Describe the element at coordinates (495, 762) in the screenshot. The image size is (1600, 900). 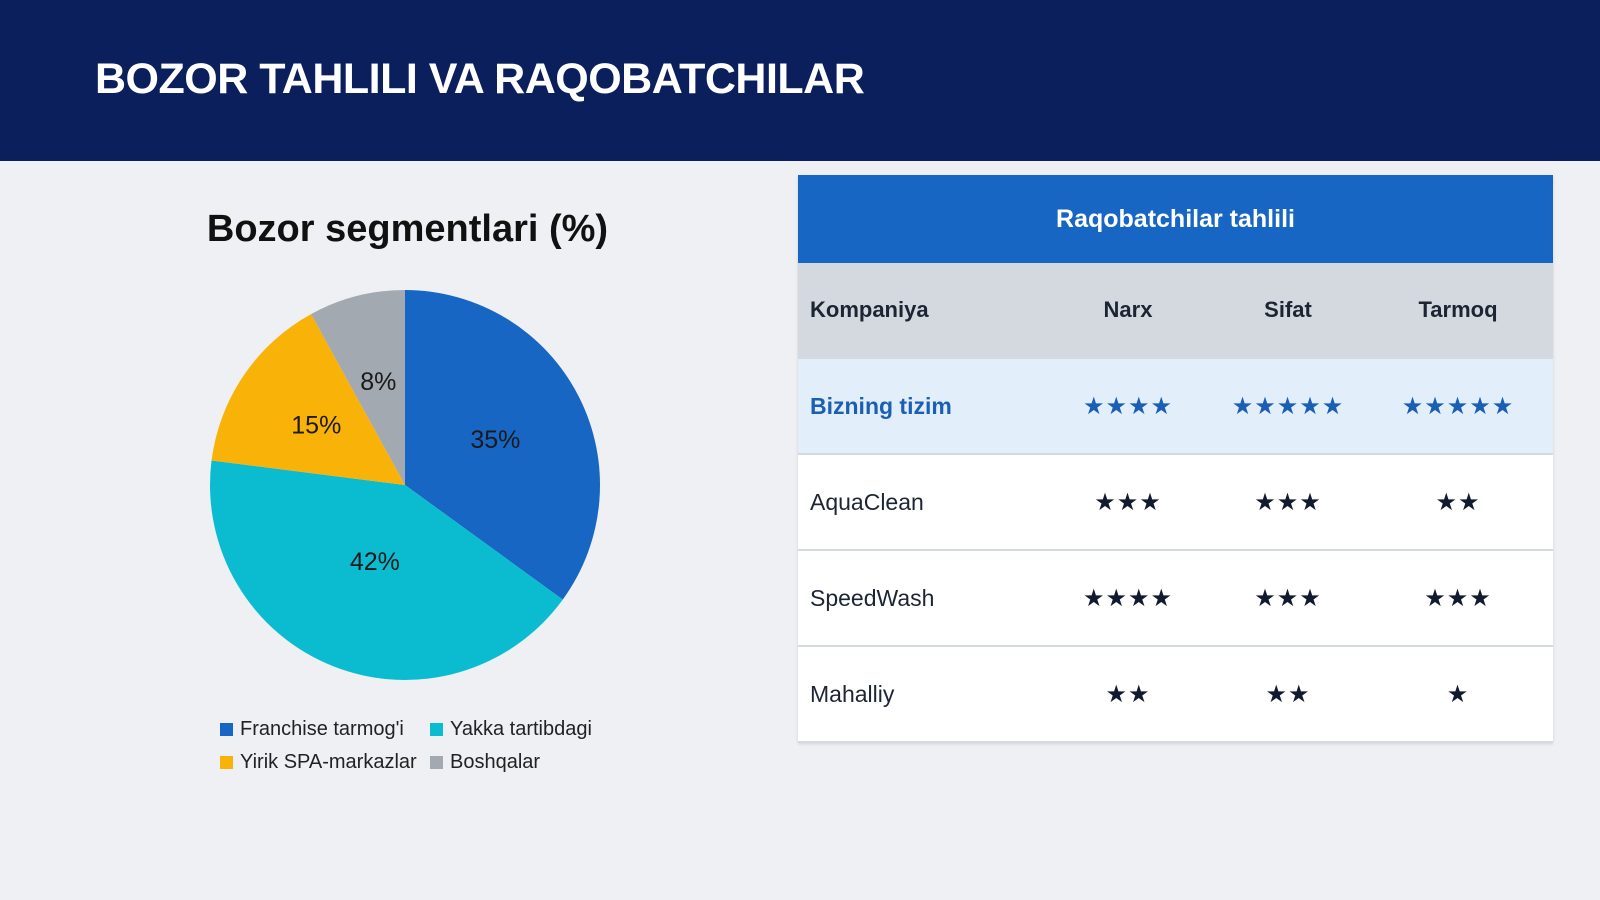
I see `legend-label: Boshqalar` at that location.